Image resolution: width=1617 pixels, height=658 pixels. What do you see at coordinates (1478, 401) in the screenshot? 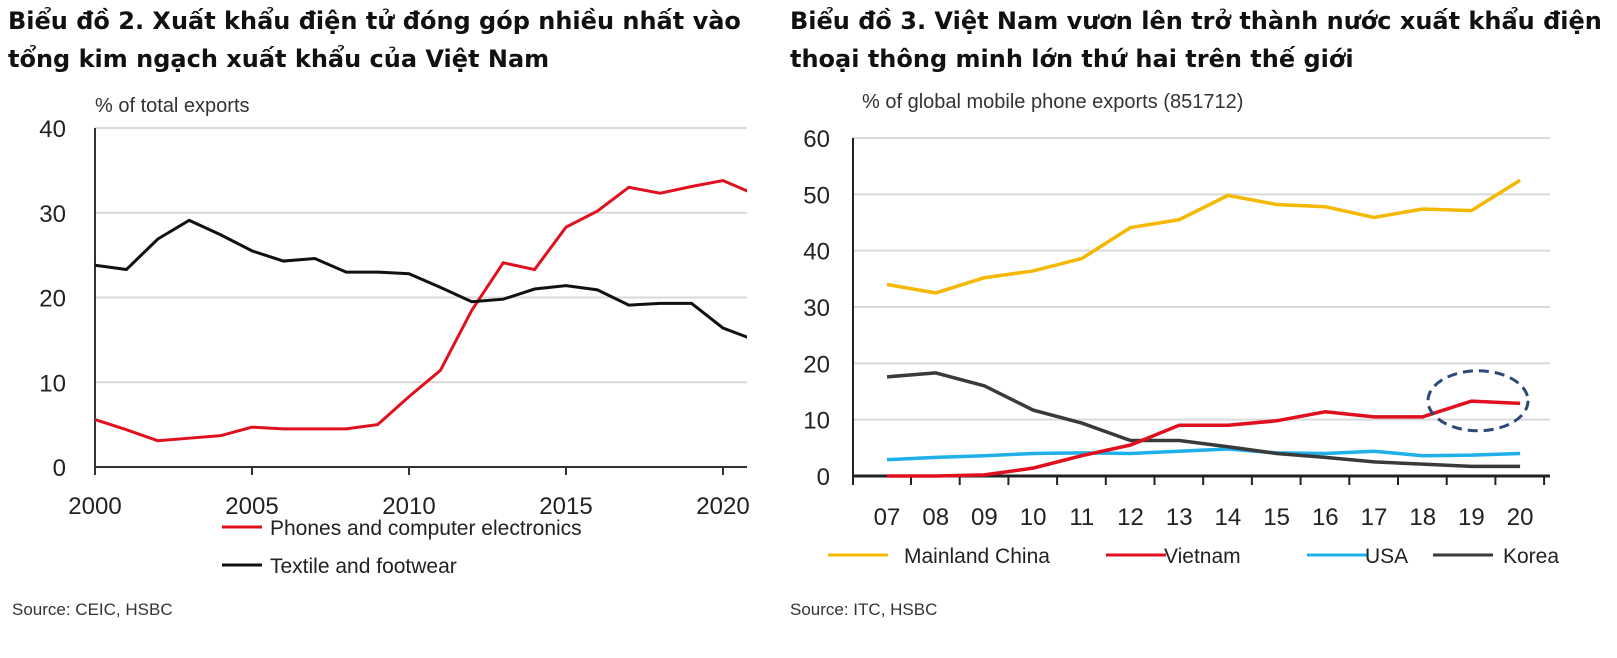
I see `highlight-ellipse` at bounding box center [1478, 401].